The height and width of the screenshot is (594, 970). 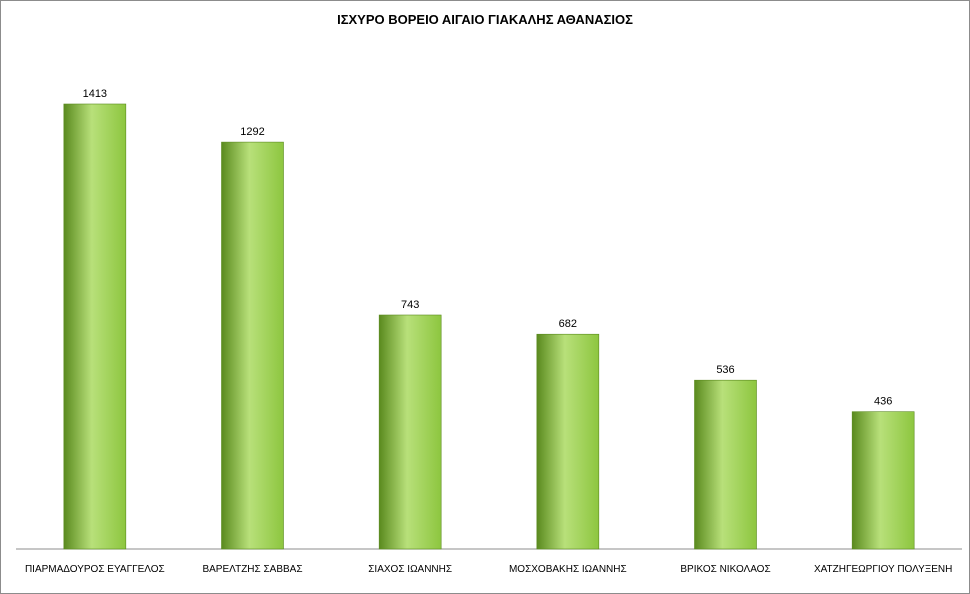 I want to click on data-label: 536, so click(x=725, y=370).